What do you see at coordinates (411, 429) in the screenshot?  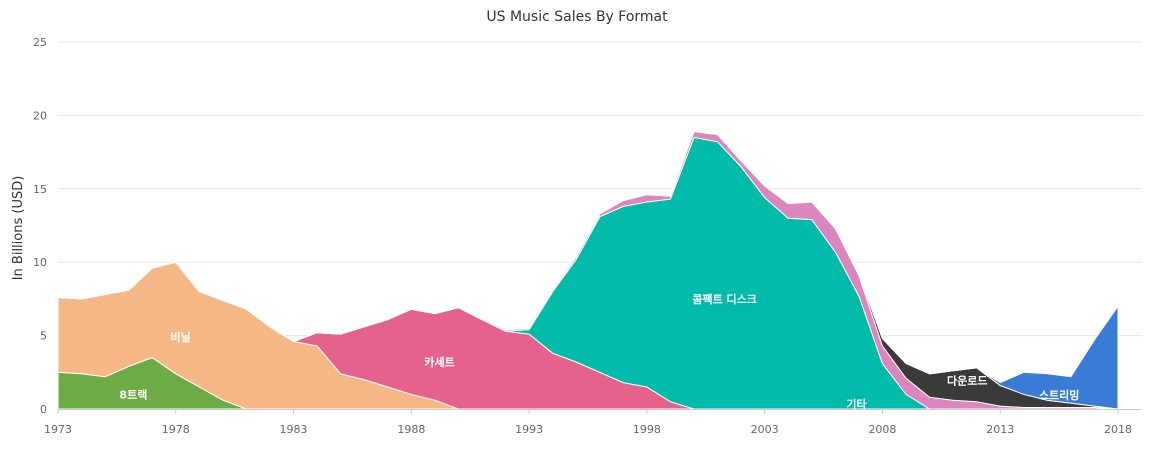 I see `x-tick-label: 1988` at bounding box center [411, 429].